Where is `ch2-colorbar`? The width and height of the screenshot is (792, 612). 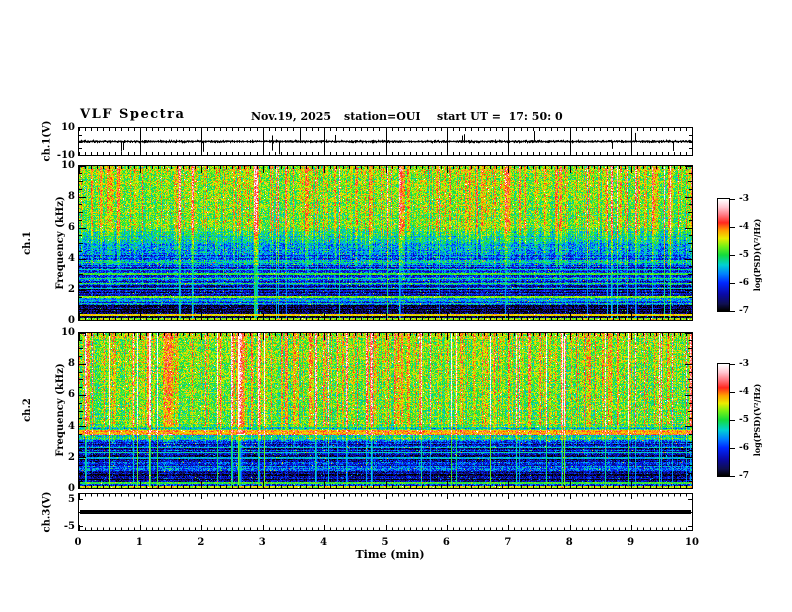
ch2-colorbar is located at coordinates (727, 420).